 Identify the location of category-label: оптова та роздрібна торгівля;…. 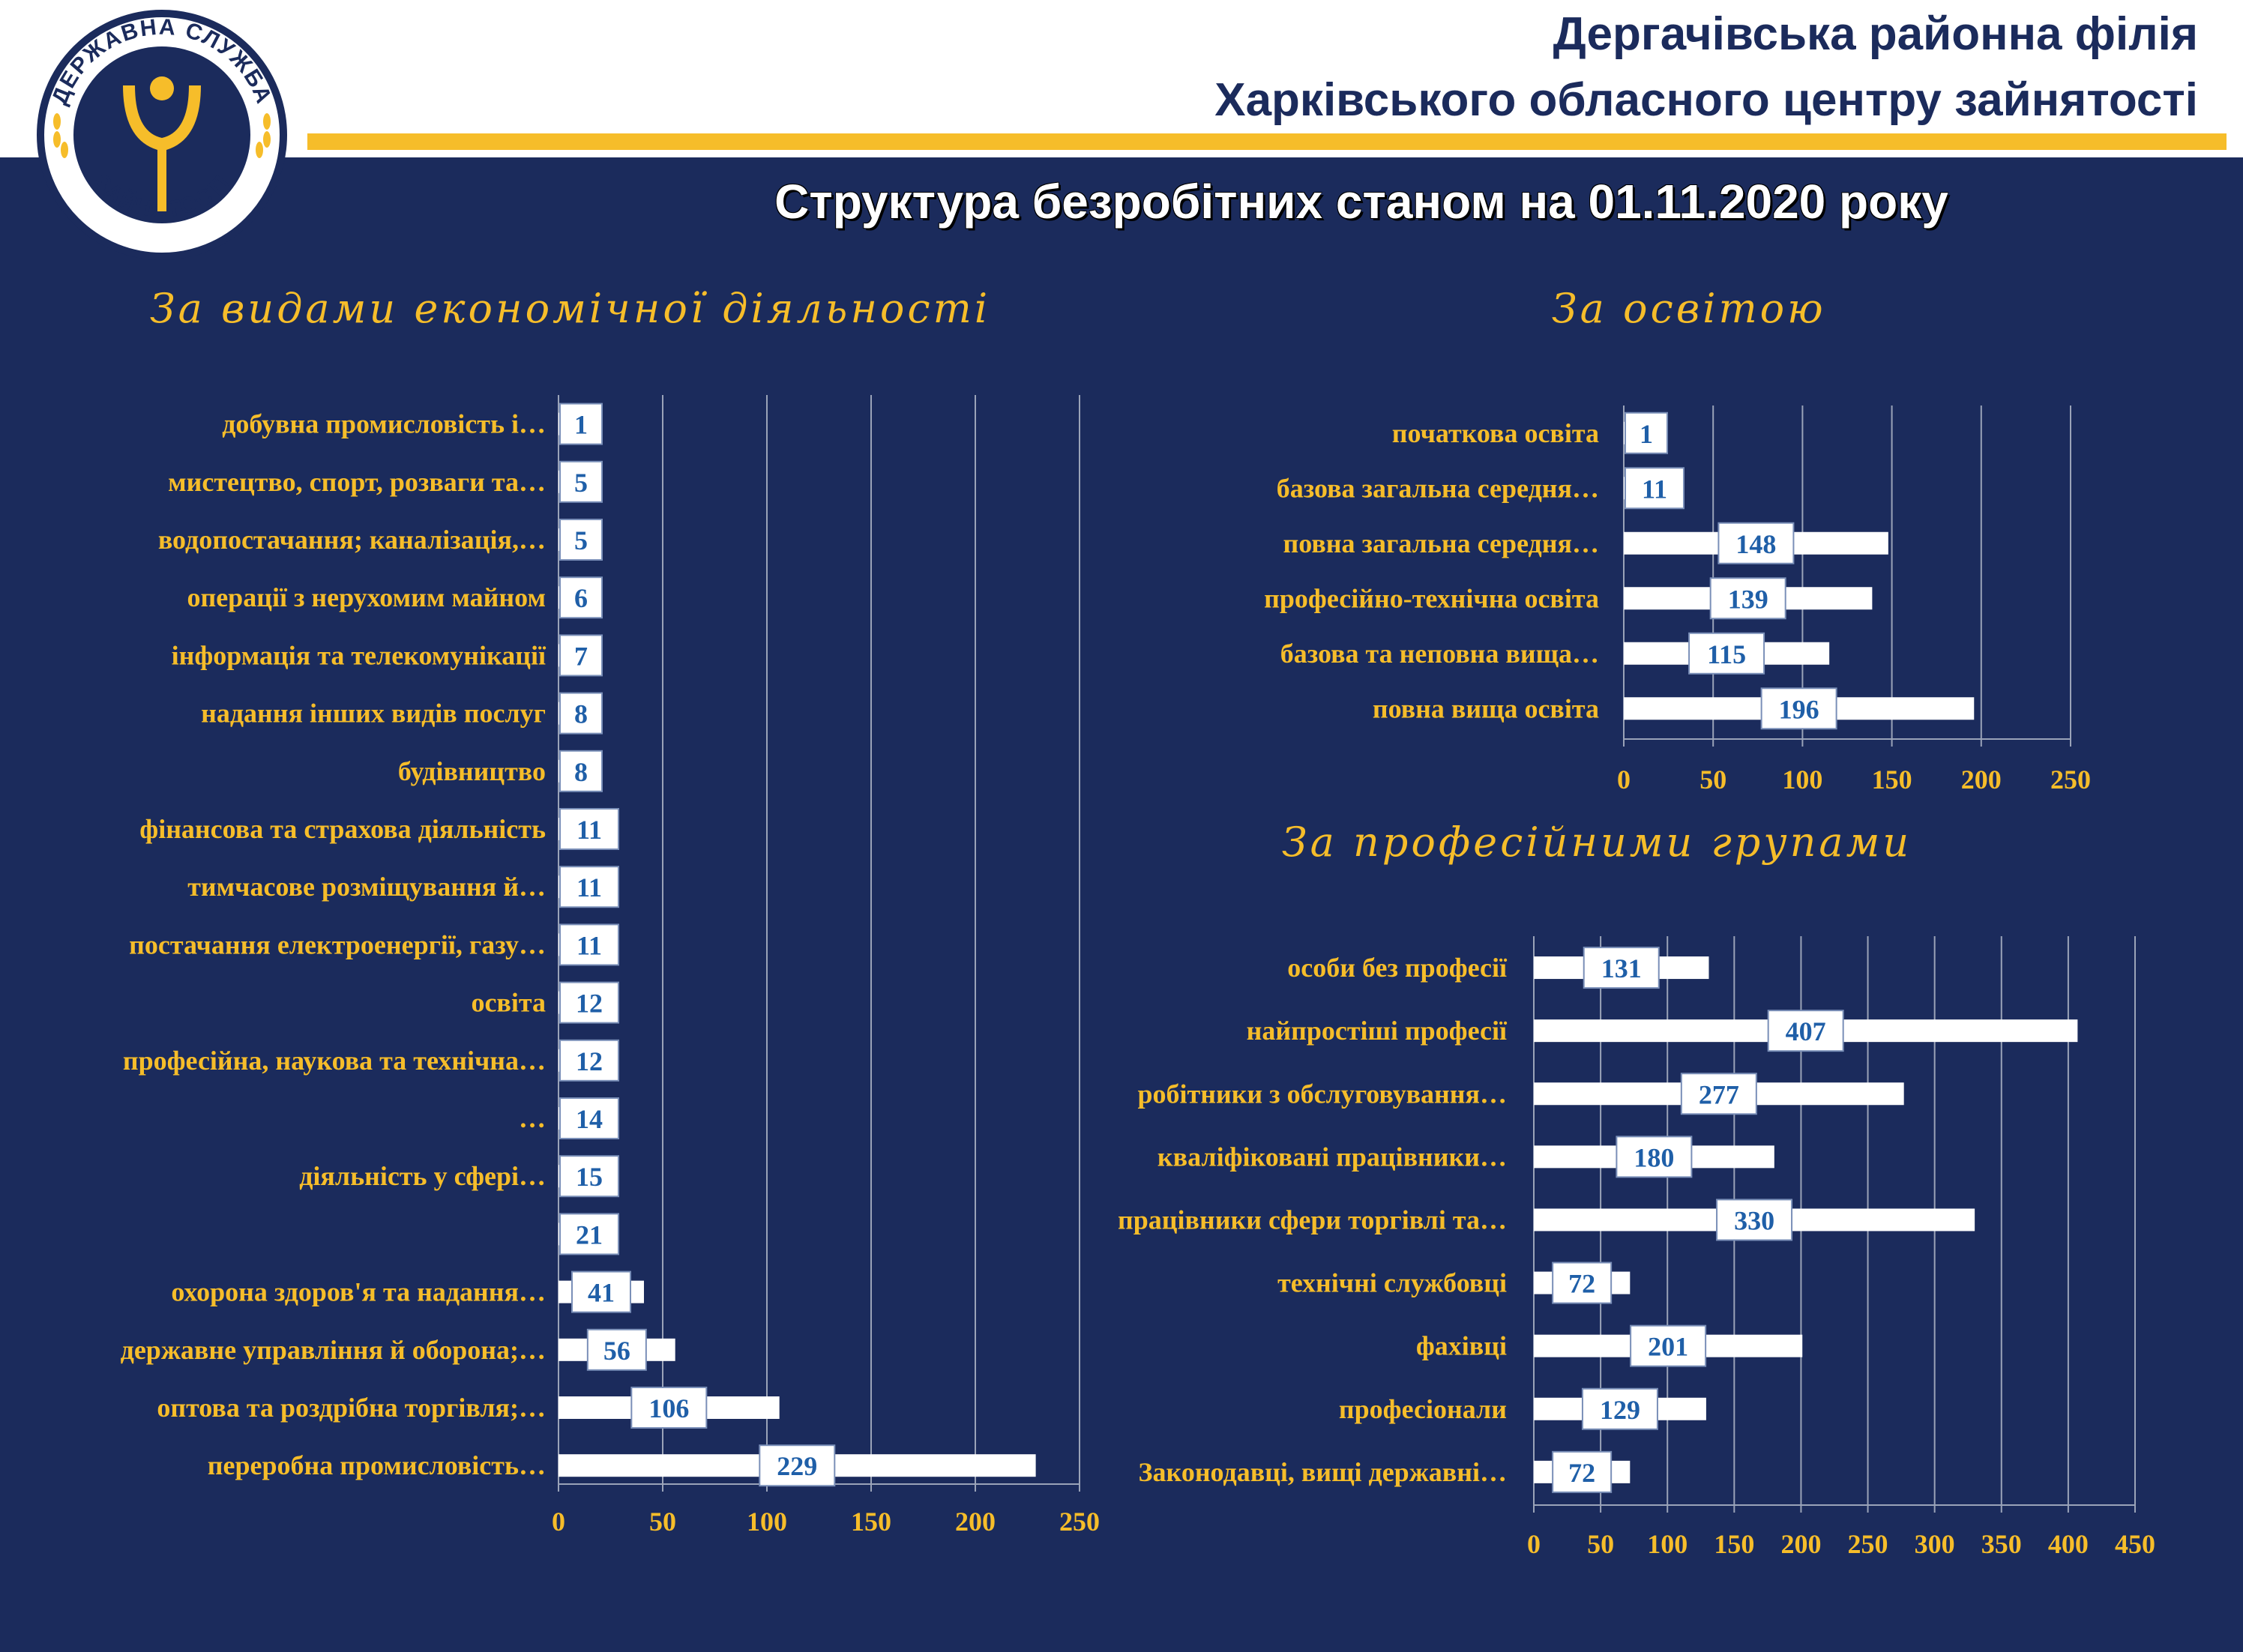
(351, 1408).